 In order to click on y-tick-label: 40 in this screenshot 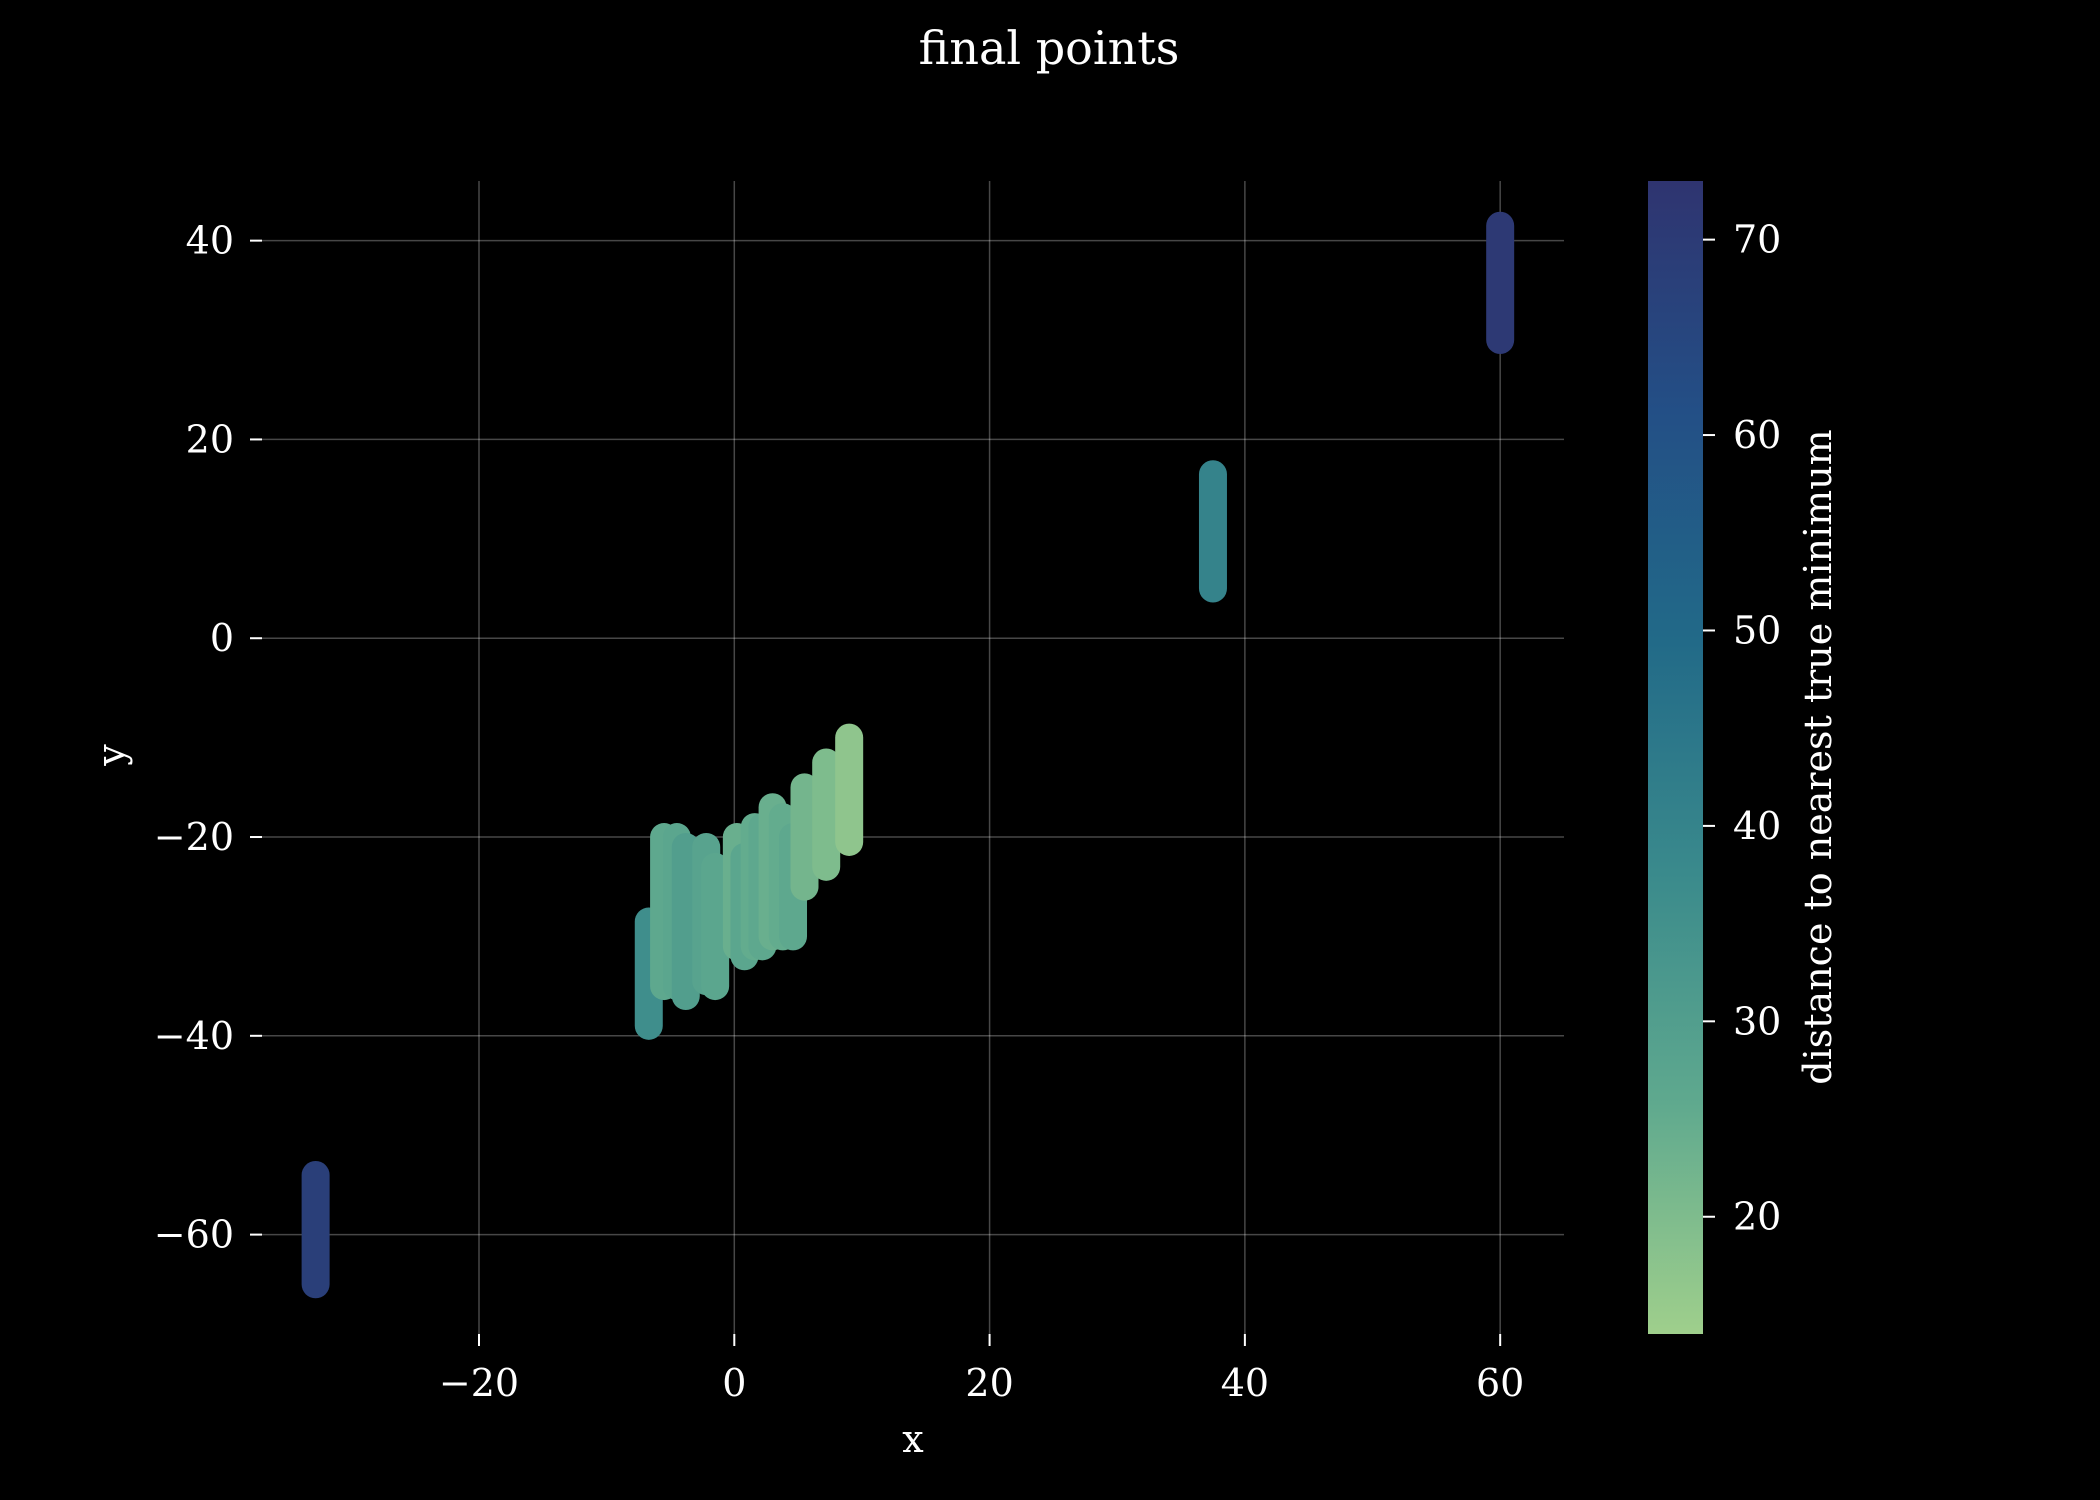, I will do `click(210, 241)`.